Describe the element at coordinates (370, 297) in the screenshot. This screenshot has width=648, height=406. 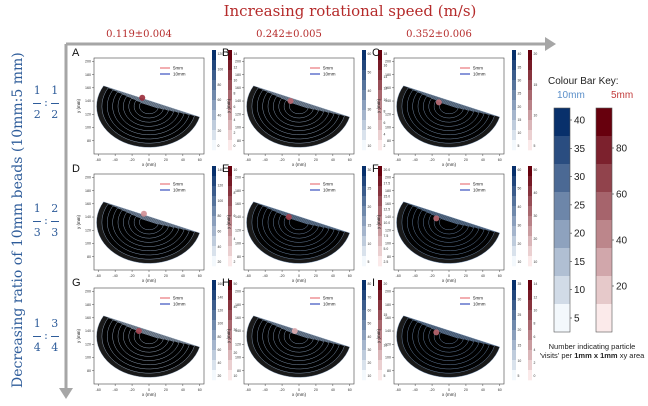
I see `blue-colorbar-tick: 70` at that location.